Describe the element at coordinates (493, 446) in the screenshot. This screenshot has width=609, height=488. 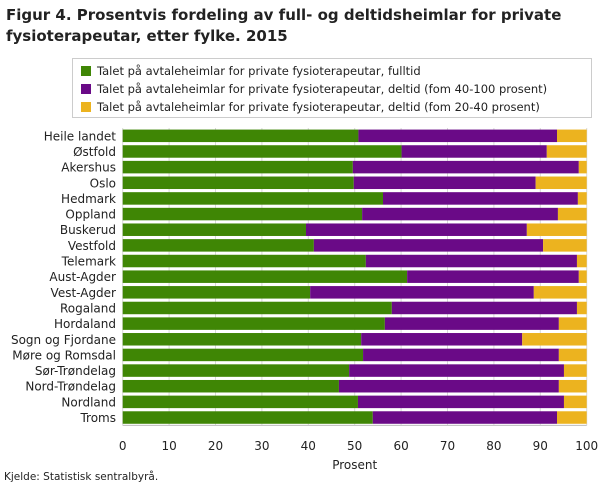
I see `x-tick-label: 80` at that location.